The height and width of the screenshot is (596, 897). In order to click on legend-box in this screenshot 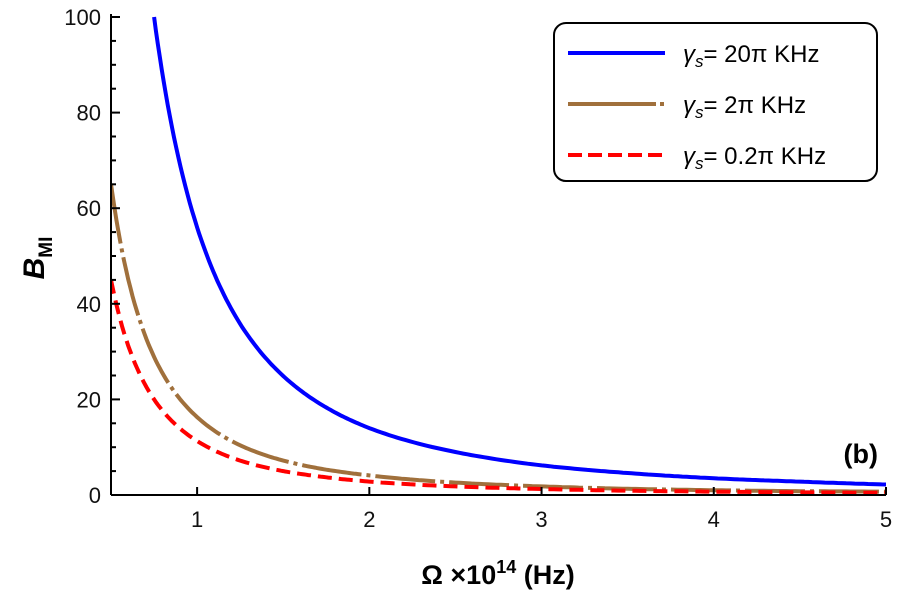, I will do `click(715, 102)`.